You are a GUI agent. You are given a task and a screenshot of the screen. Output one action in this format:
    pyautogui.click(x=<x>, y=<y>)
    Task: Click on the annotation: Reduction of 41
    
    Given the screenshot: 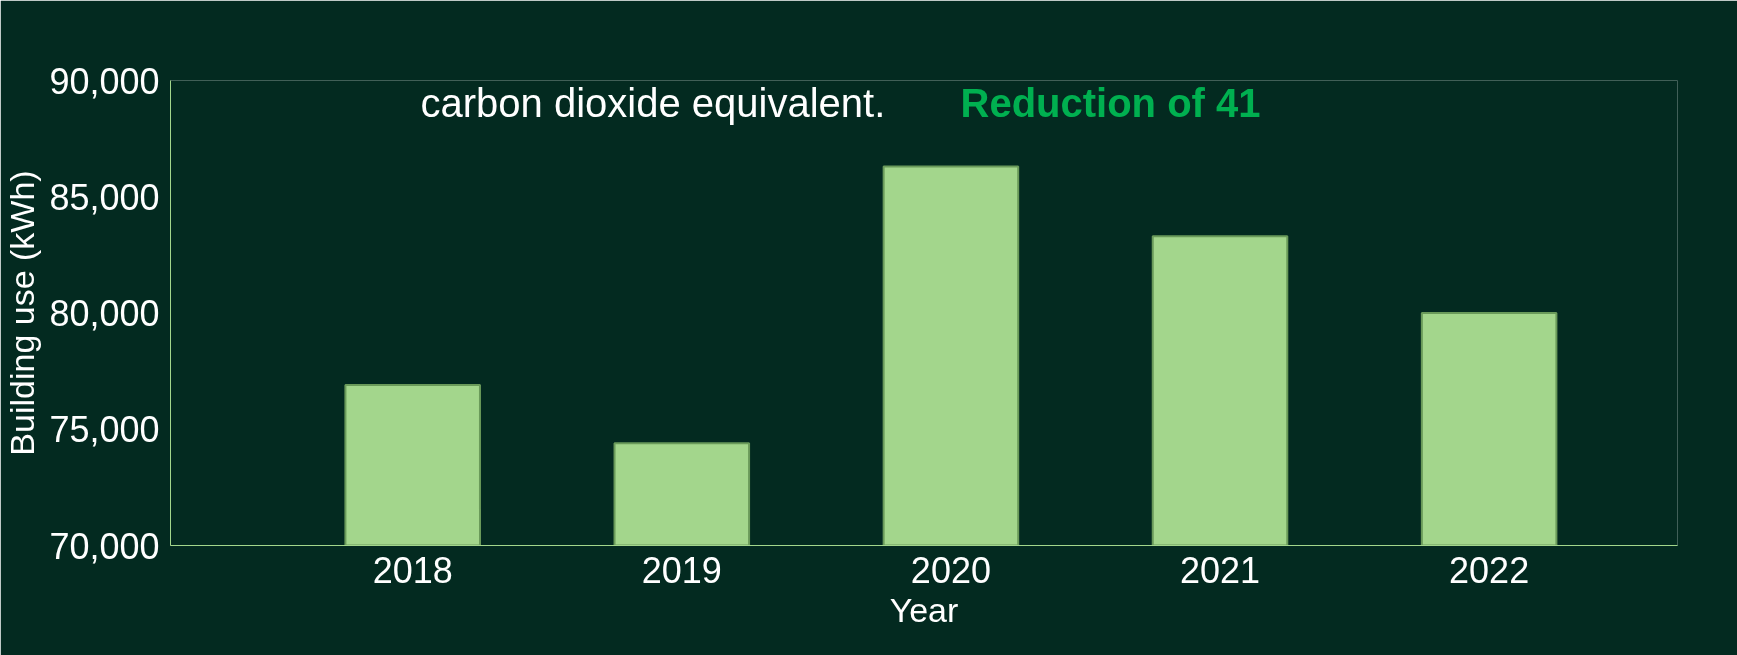 What is the action you would take?
    pyautogui.click(x=1110, y=102)
    